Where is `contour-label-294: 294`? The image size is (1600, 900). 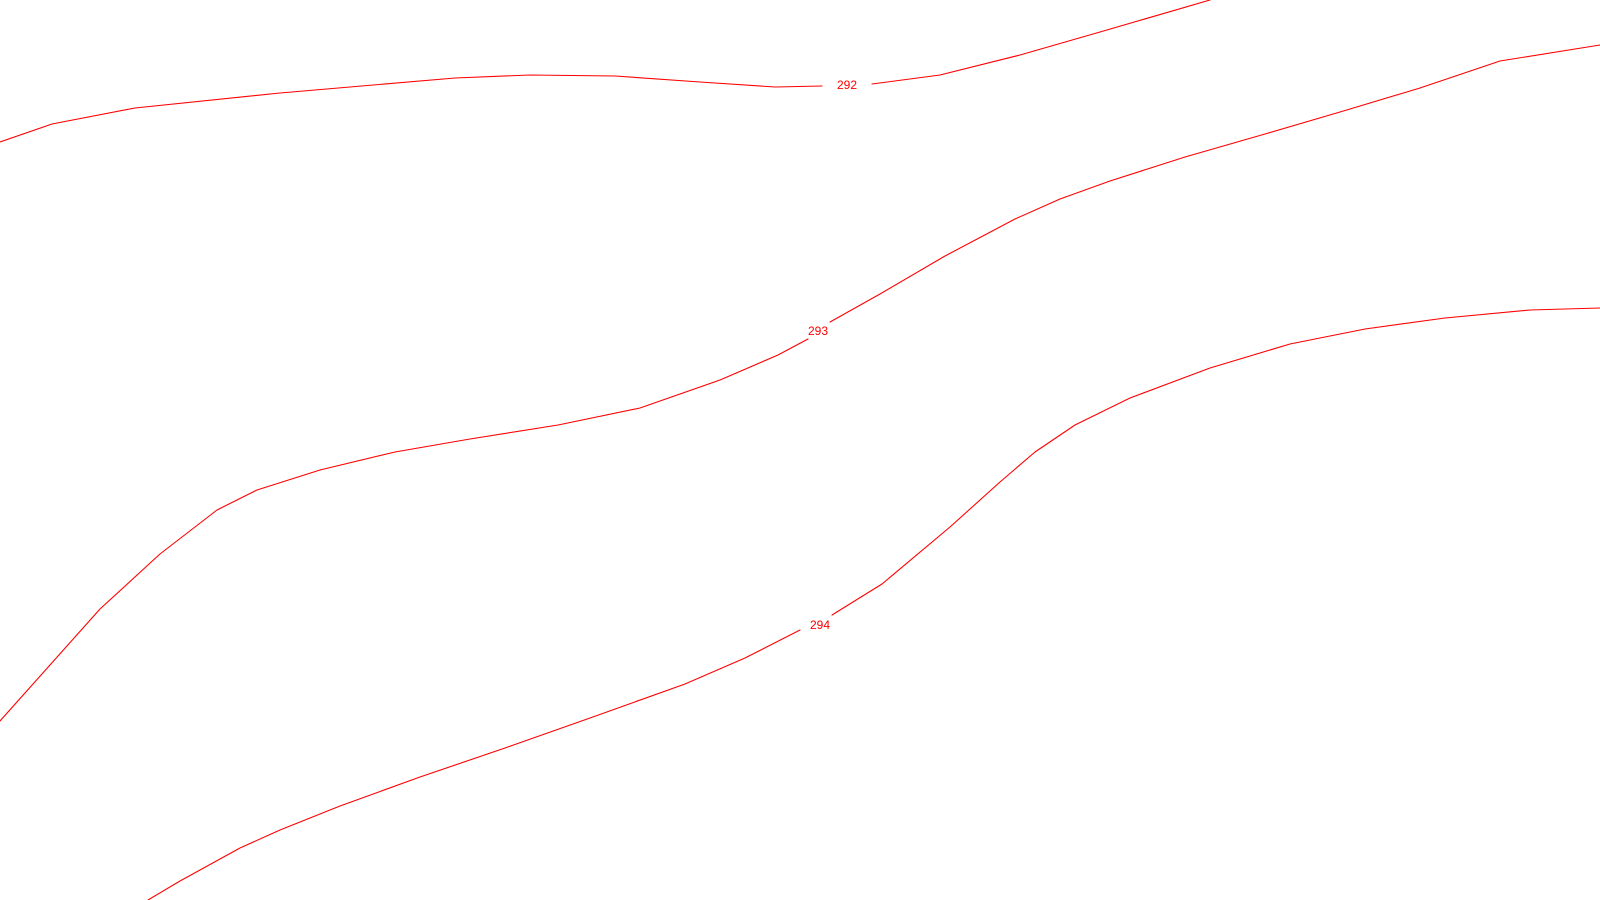
contour-label-294: 294 is located at coordinates (820, 625).